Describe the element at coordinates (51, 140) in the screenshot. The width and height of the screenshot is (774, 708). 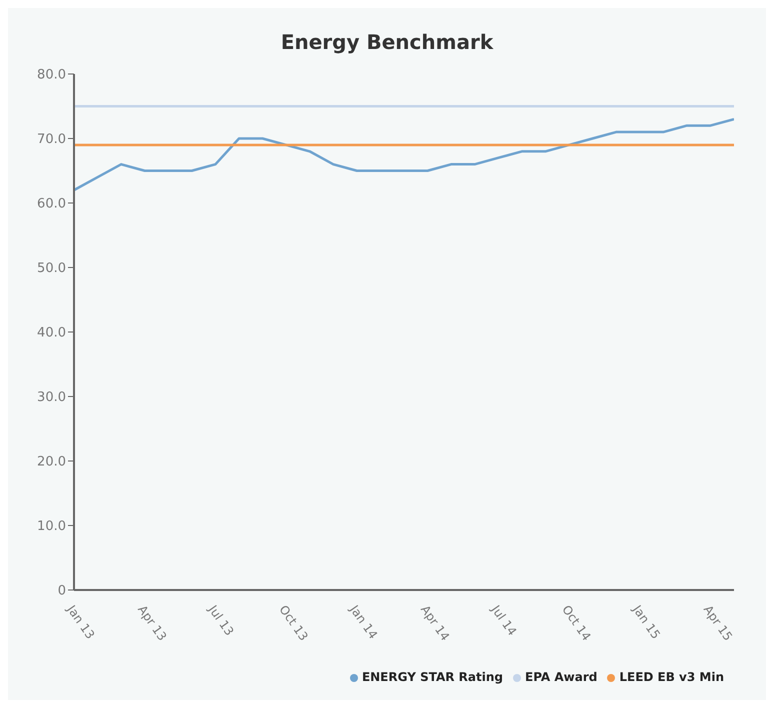
I see `y-tick-label: 70.0` at that location.